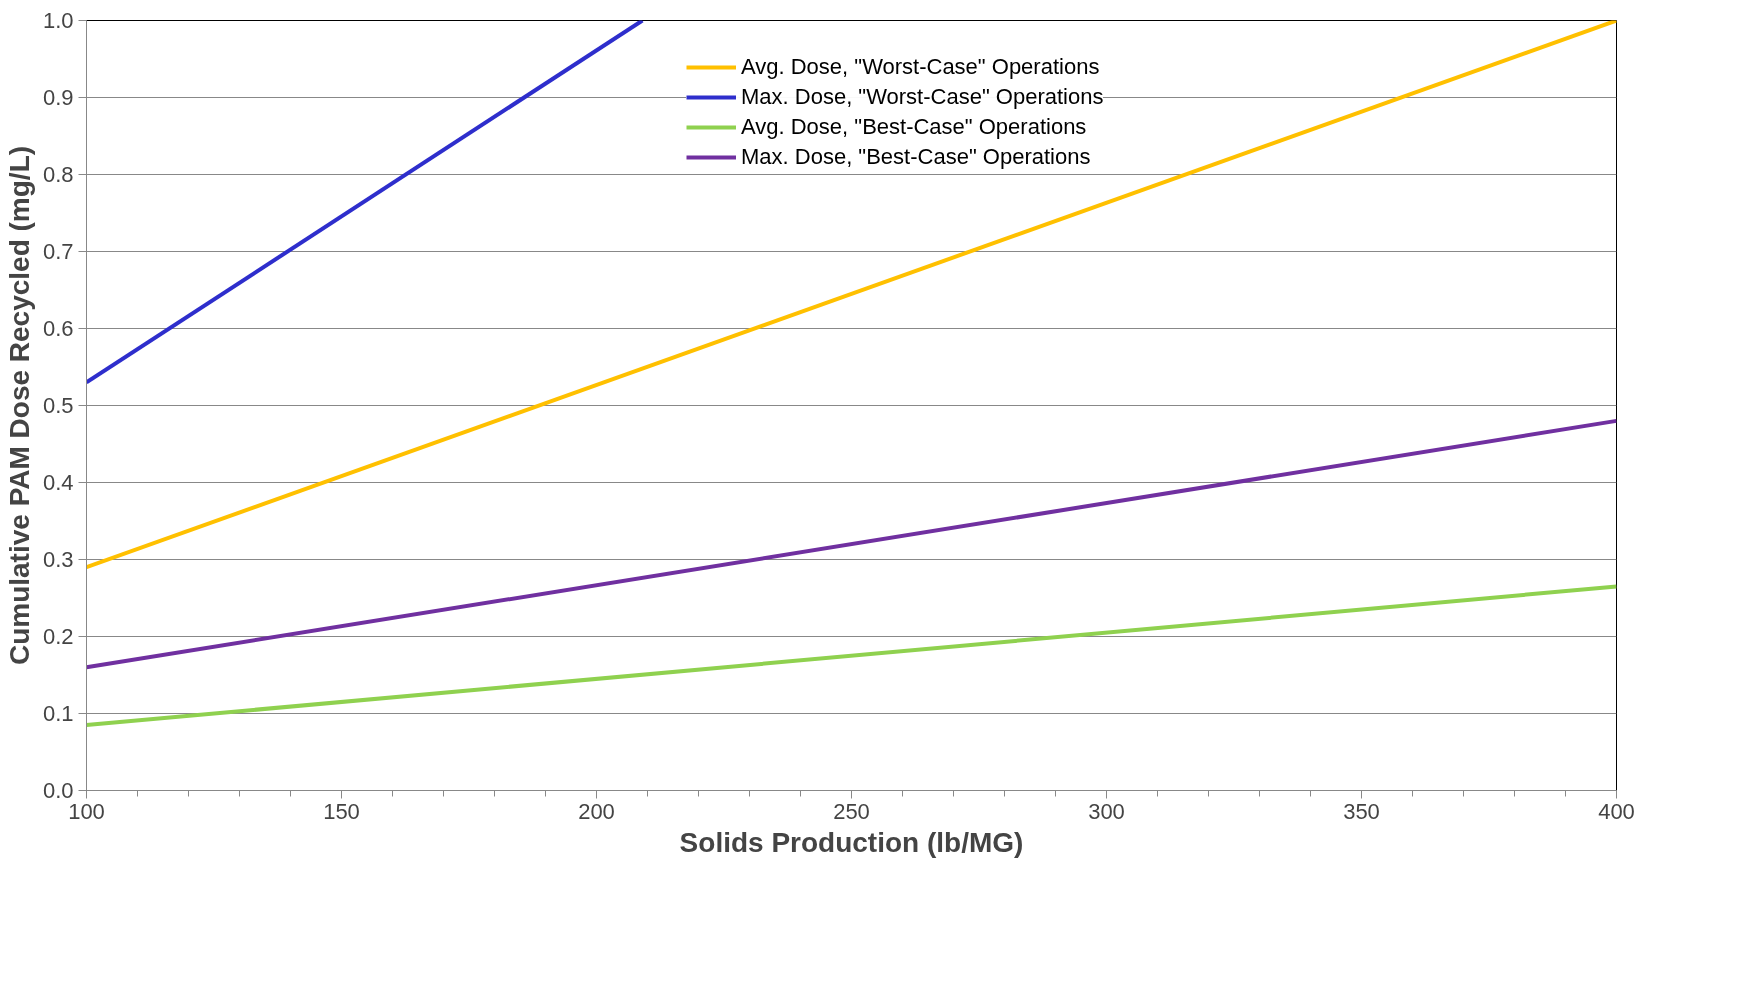 This screenshot has height=1004, width=1748. Describe the element at coordinates (19, 405) in the screenshot. I see `y-axis-title: Cumulative PAM Dose Recycled (mg/L)` at that location.